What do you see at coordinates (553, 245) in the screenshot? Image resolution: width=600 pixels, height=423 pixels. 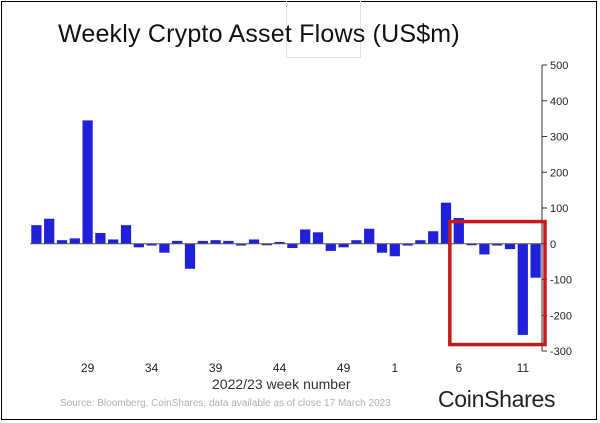 I see `y-tick-label: 0` at bounding box center [553, 245].